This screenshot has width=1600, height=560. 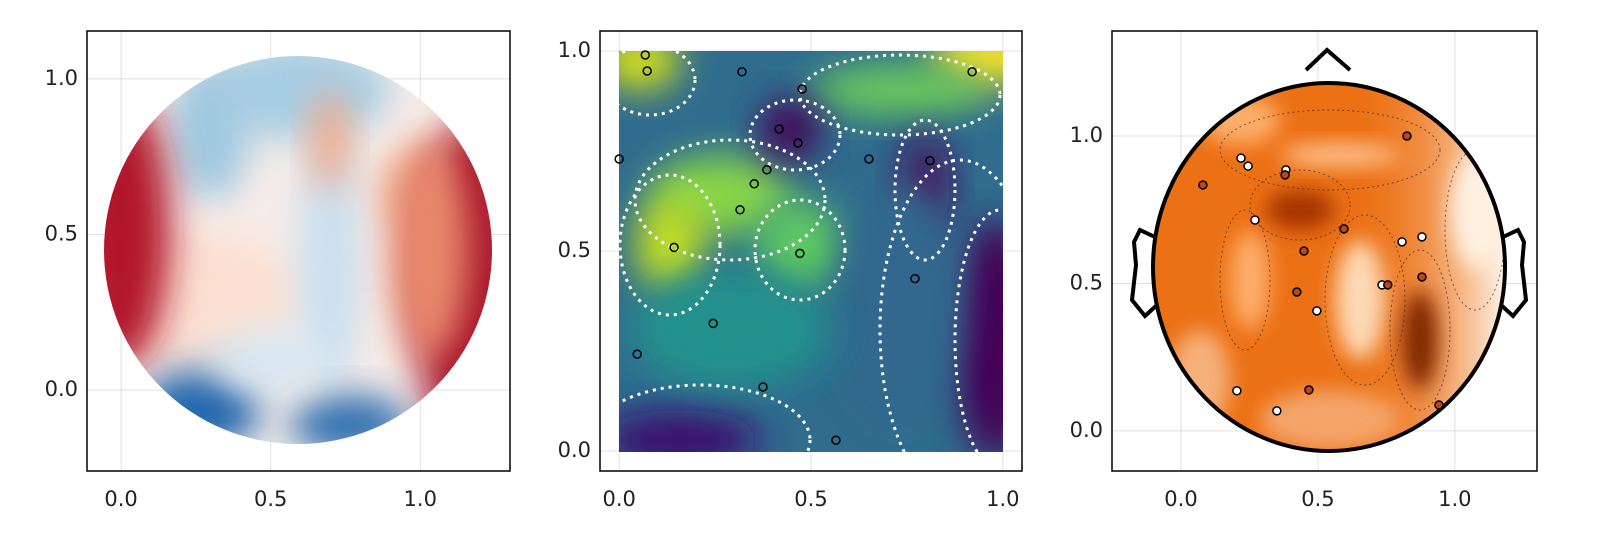 I want to click on head-outline, so click(x=1329, y=267).